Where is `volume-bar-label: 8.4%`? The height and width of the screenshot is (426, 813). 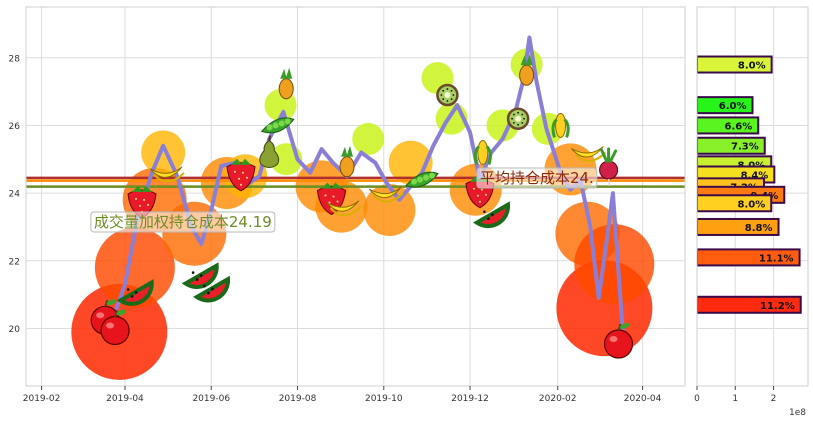 volume-bar-label: 8.4% is located at coordinates (755, 176).